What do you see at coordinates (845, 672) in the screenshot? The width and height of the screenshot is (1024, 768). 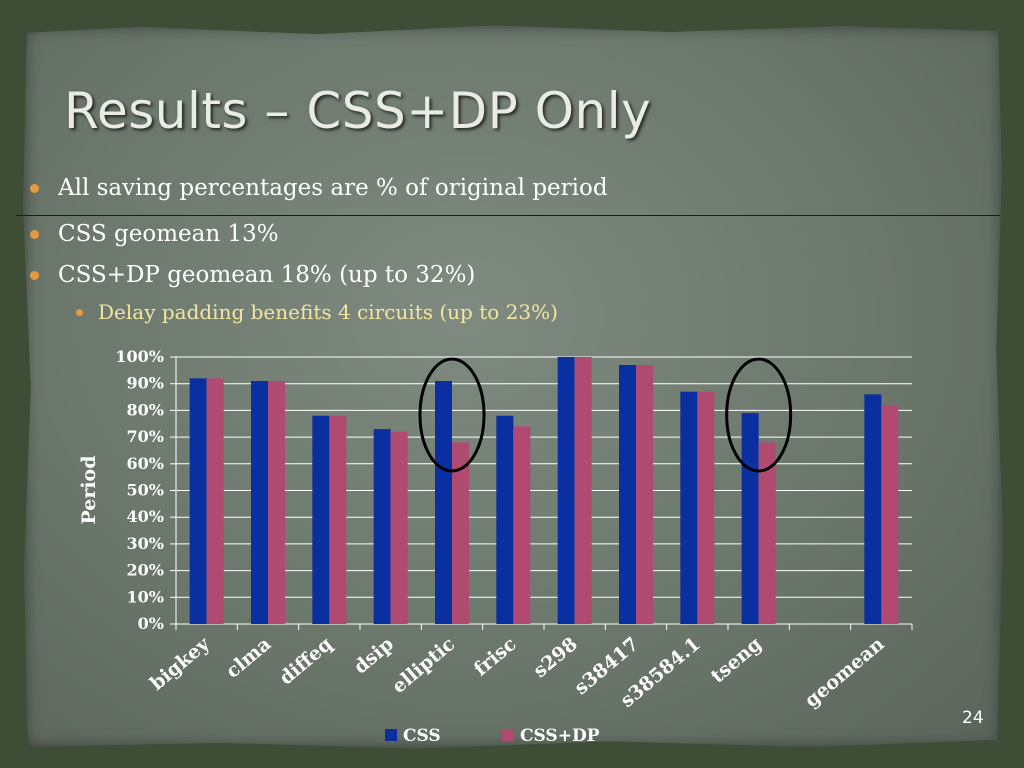 I see `x-tick-label: geomean` at bounding box center [845, 672].